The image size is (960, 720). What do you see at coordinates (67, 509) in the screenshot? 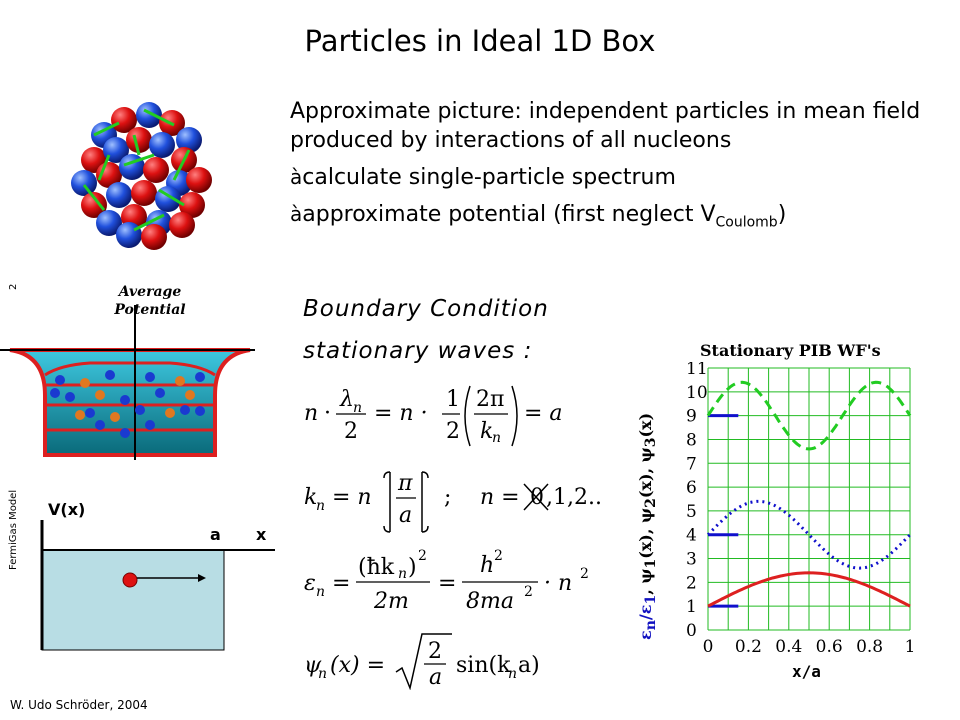
I see `v-of-x-label: V(x)` at bounding box center [67, 509].